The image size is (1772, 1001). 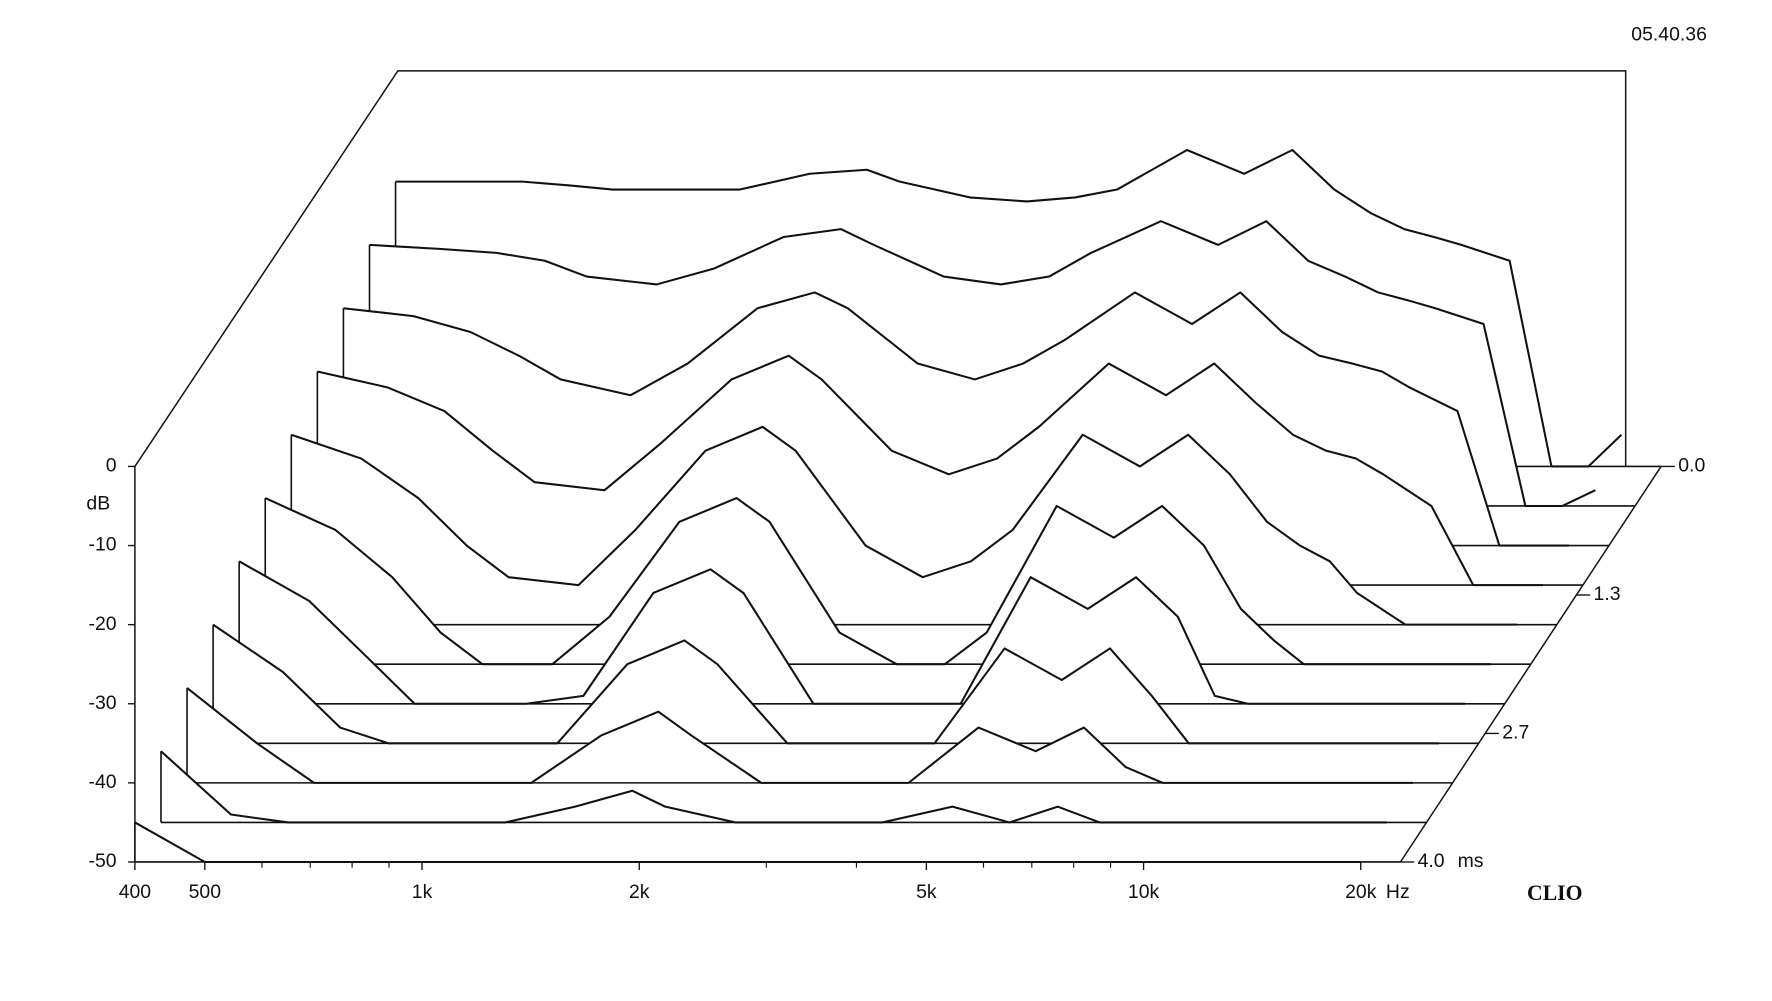 What do you see at coordinates (103, 782) in the screenshot?
I see `y-tick-label: -40` at bounding box center [103, 782].